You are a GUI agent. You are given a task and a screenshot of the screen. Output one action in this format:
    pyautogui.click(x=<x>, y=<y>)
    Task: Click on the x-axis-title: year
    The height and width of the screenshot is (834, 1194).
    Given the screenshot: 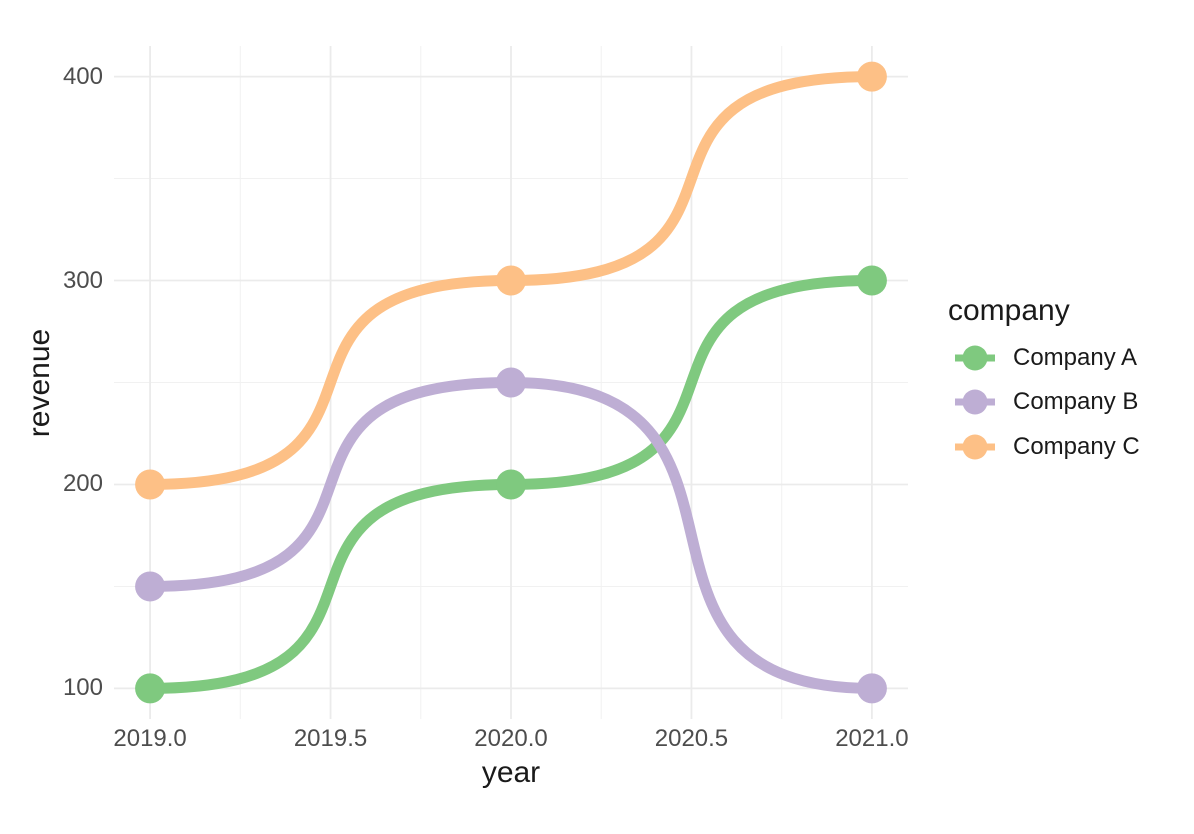 What is the action you would take?
    pyautogui.click(x=511, y=772)
    